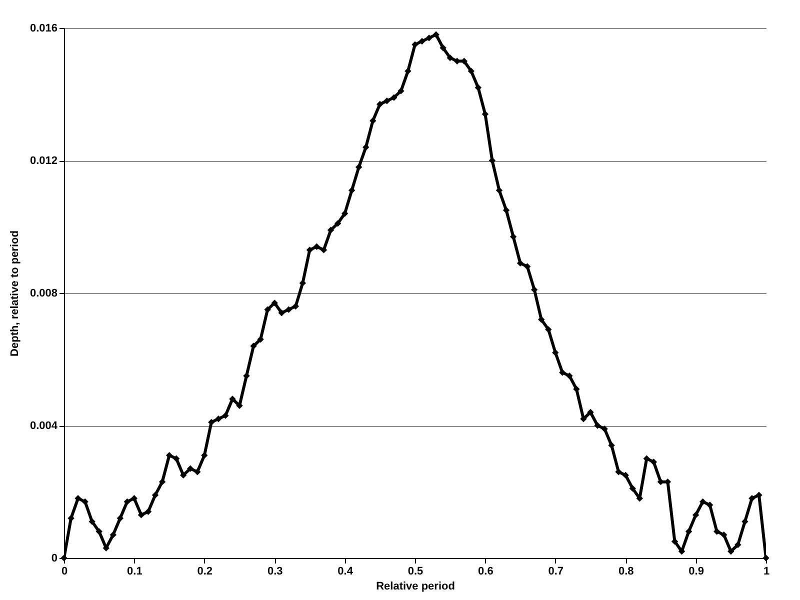  Describe the element at coordinates (44, 28) in the screenshot. I see `y-tick-label: 0.016` at that location.